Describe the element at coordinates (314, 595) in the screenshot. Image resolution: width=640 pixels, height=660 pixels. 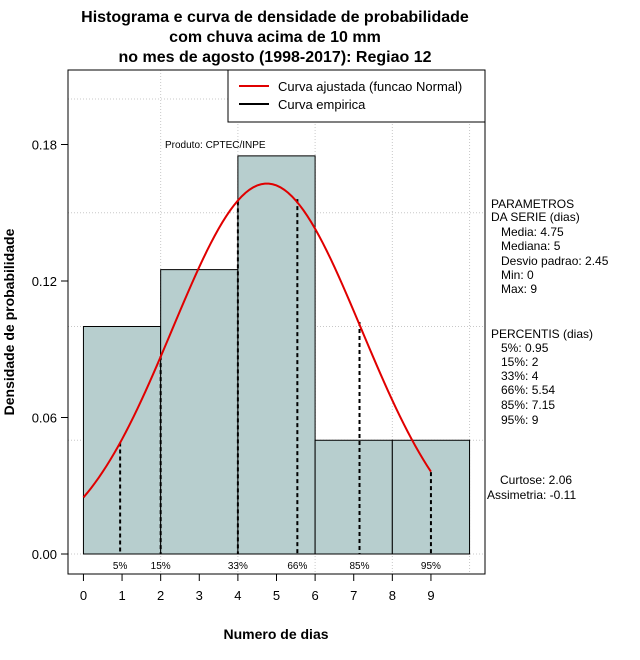
I see `x-tick-label: 6` at that location.